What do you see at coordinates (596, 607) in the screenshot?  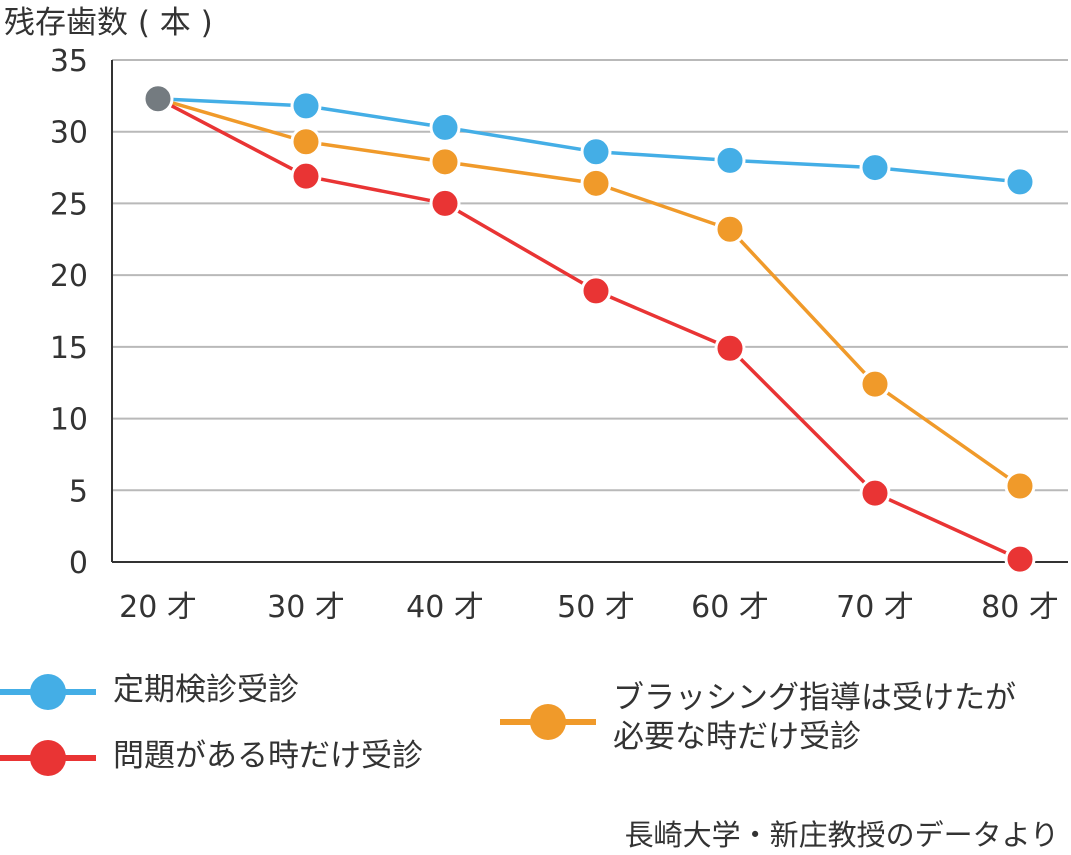 I see `x-tick-label: 50 才` at bounding box center [596, 607].